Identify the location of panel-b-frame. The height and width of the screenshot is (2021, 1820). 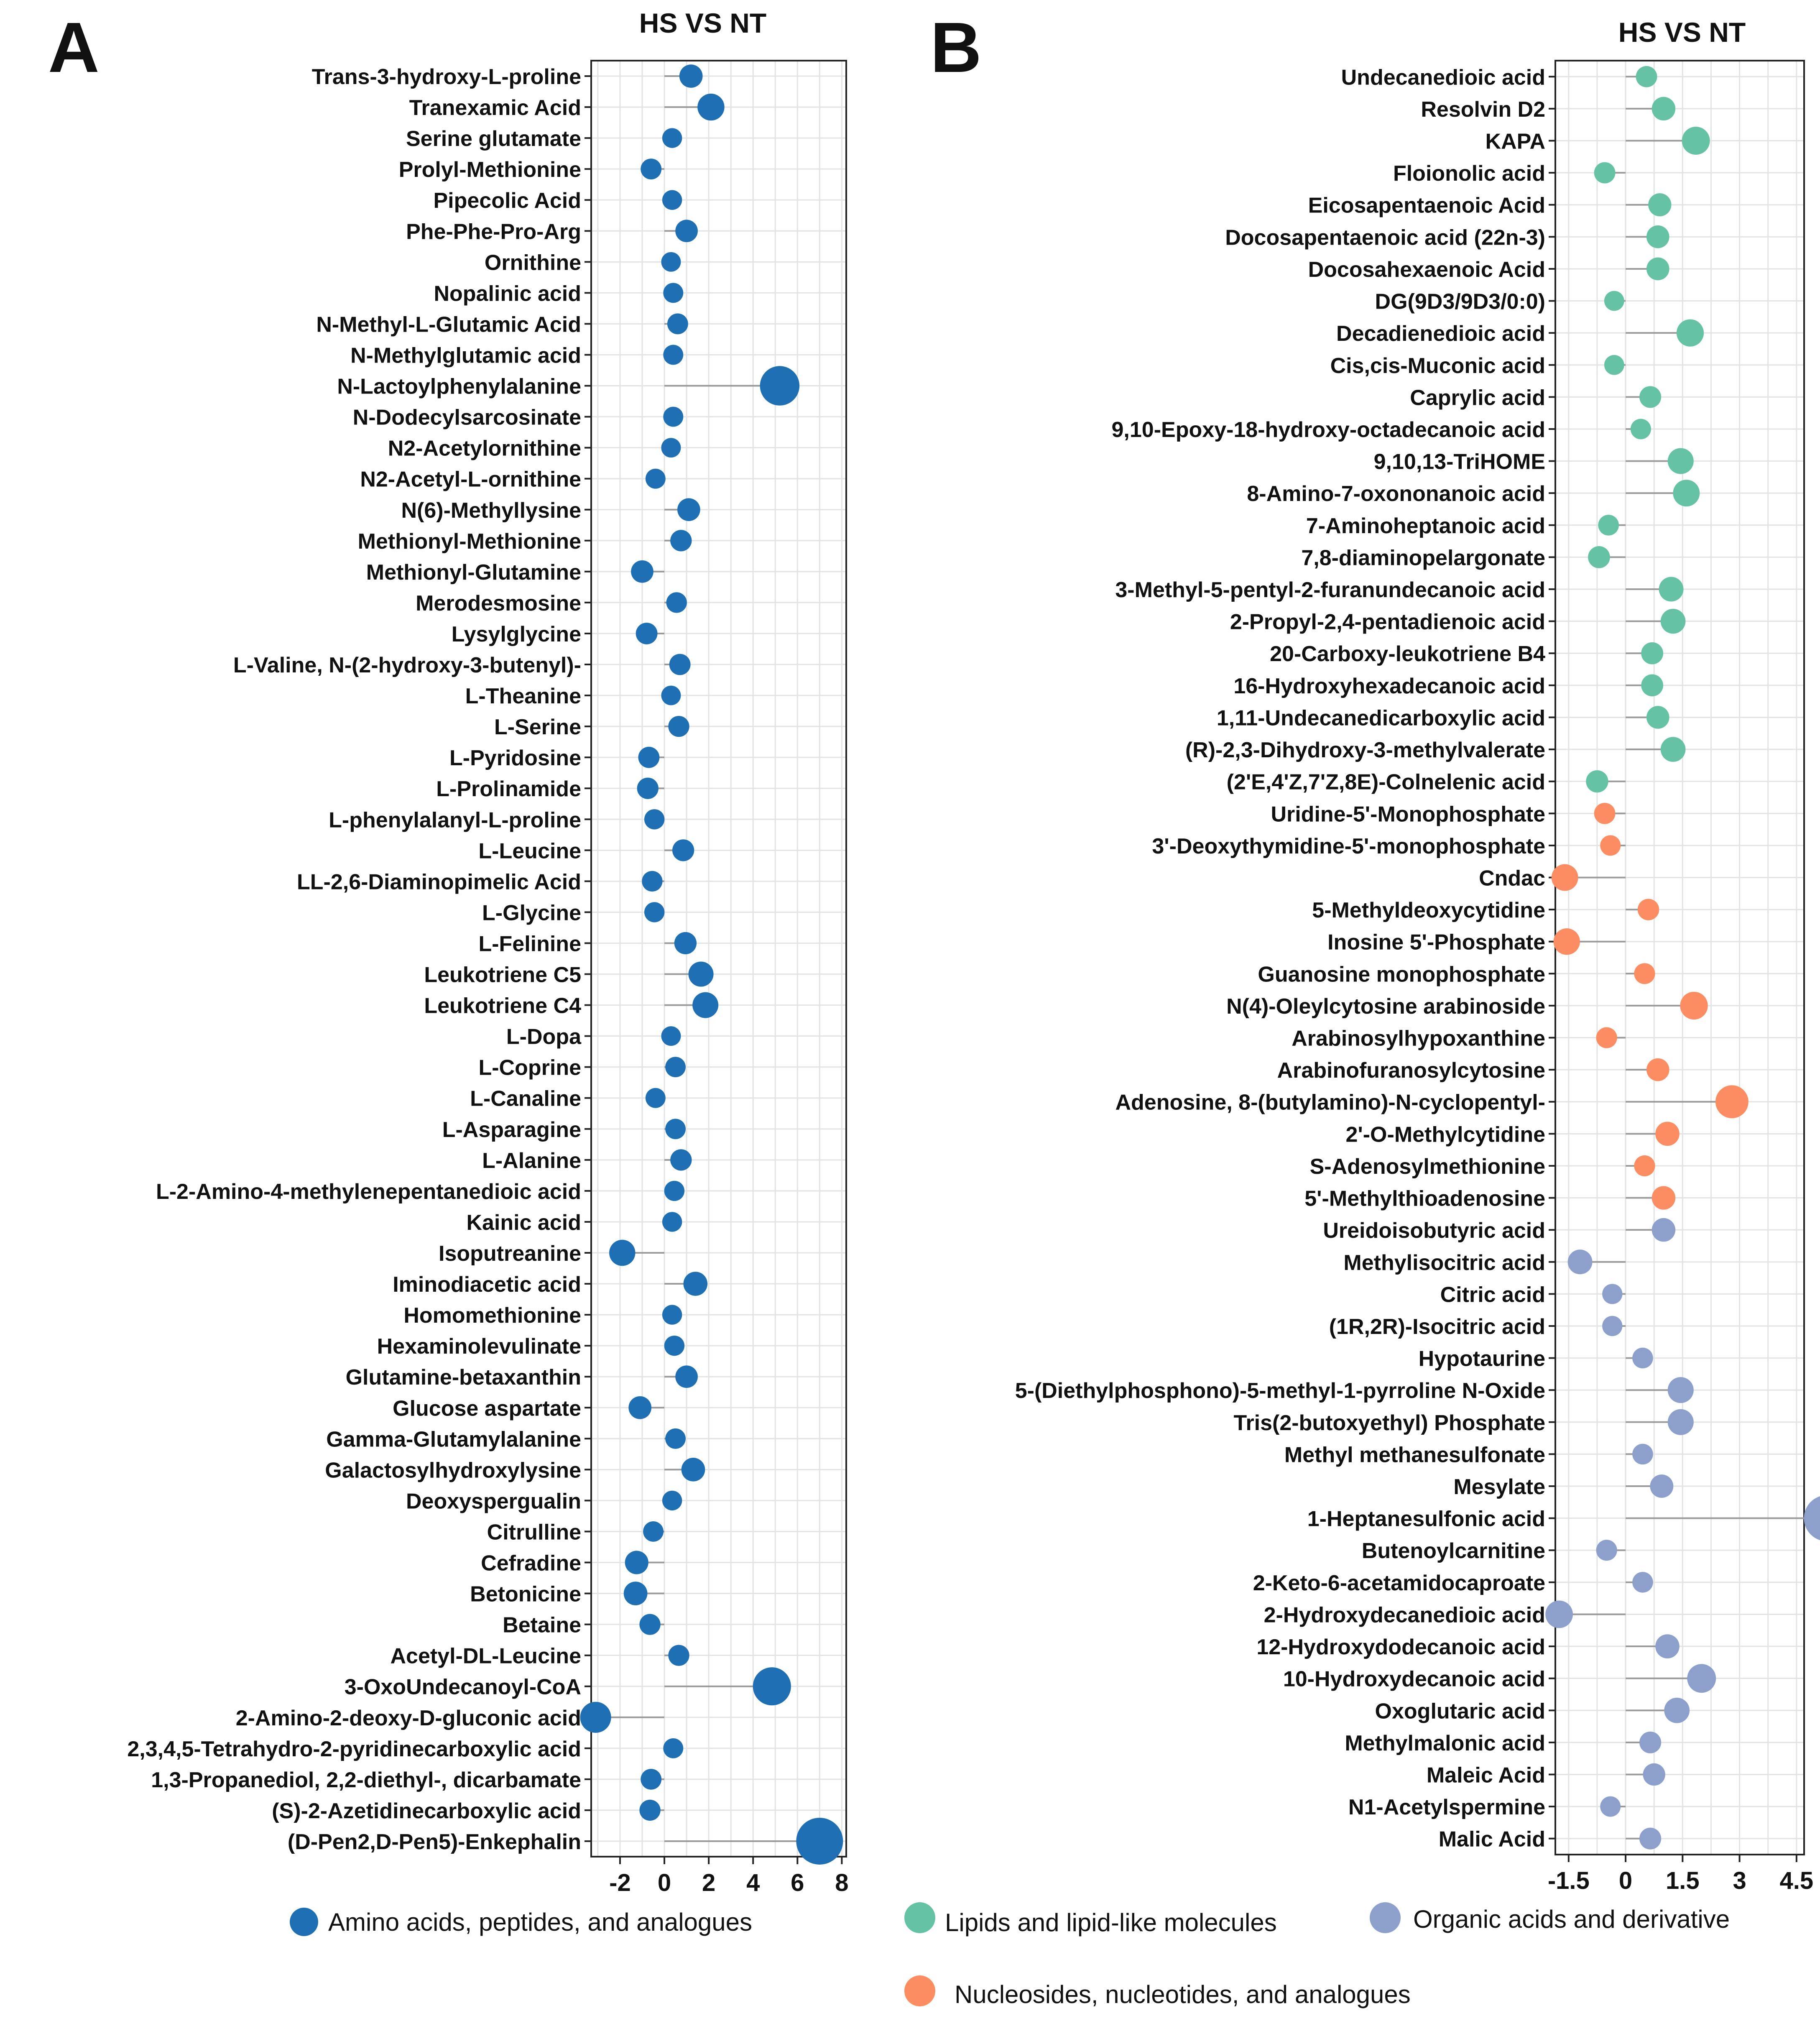
(1680, 957).